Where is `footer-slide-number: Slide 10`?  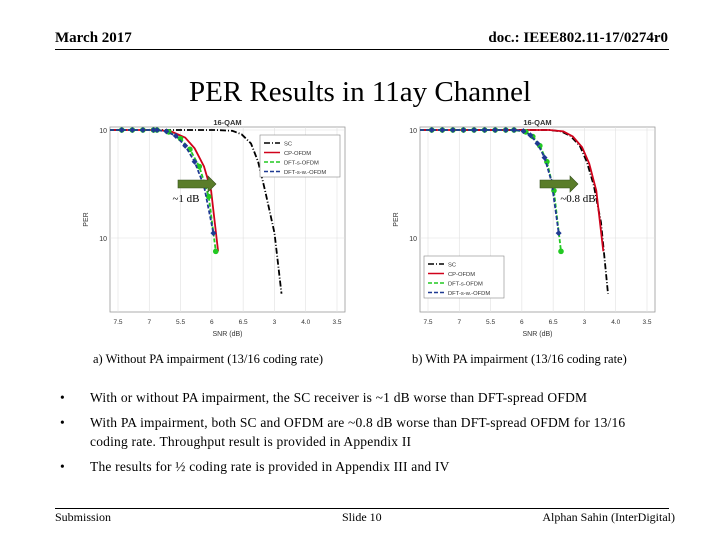 footer-slide-number: Slide 10 is located at coordinates (362, 517).